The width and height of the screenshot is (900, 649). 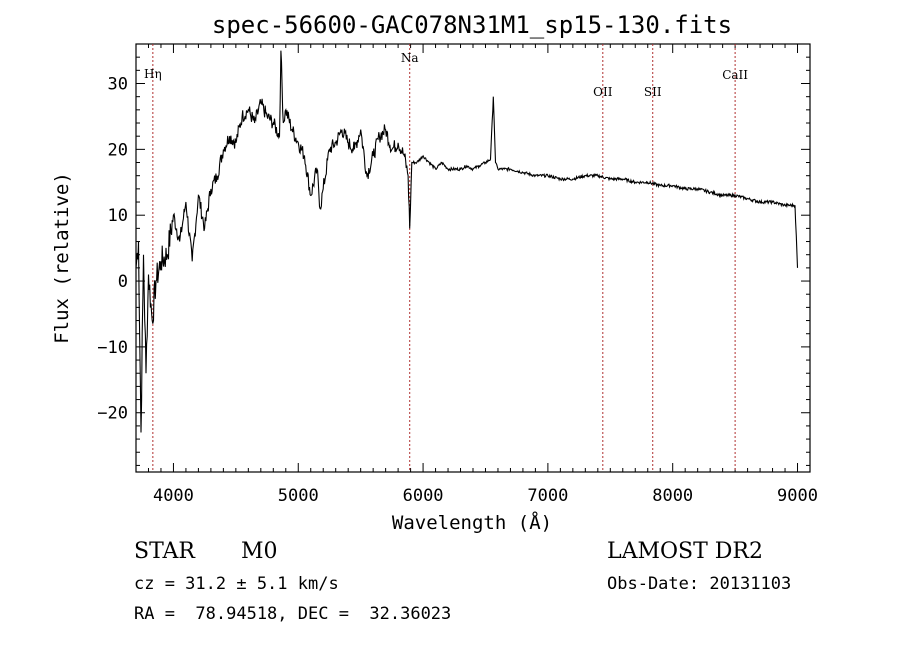 I want to click on y-tick-label: 0, so click(x=123, y=282).